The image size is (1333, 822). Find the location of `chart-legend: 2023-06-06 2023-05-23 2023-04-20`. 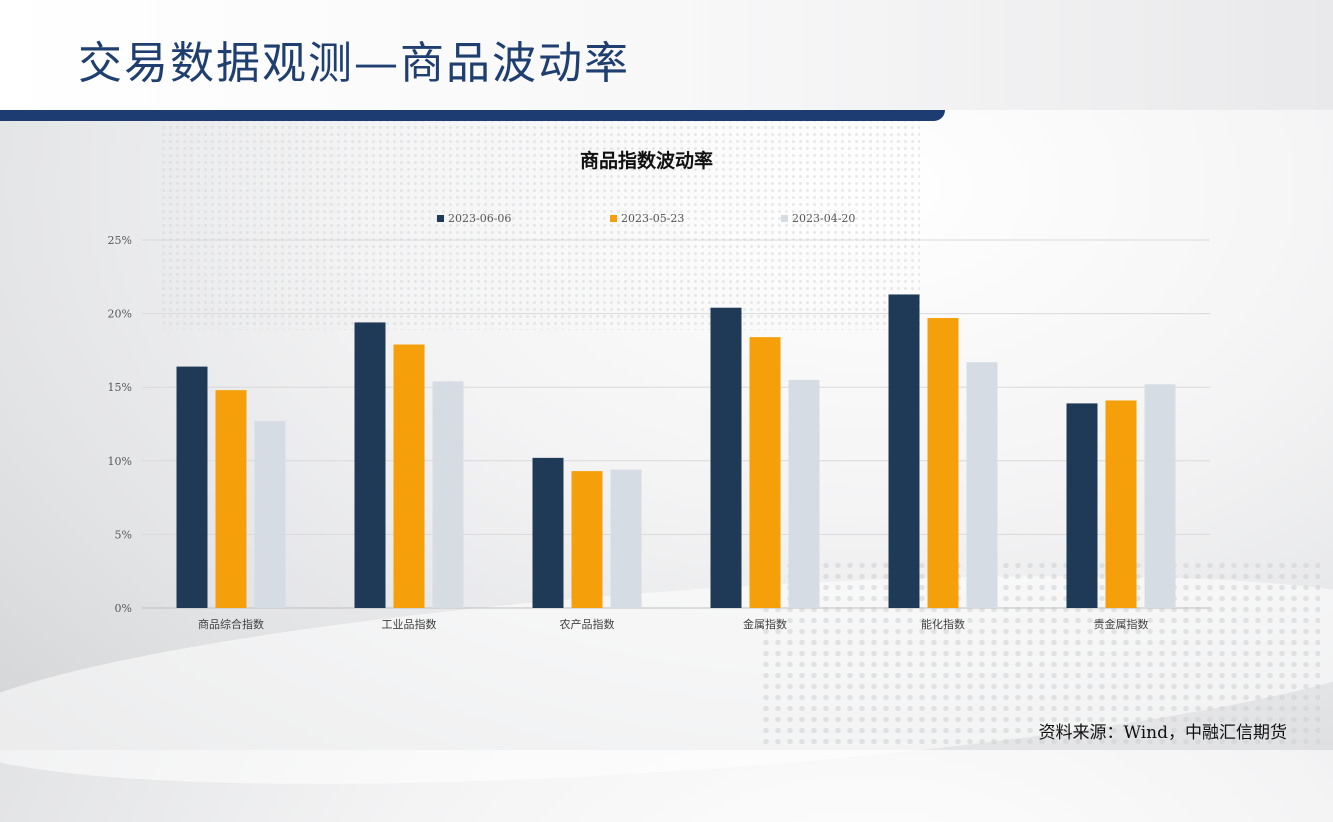

chart-legend: 2023-06-06 2023-05-23 2023-04-20 is located at coordinates (666, 220).